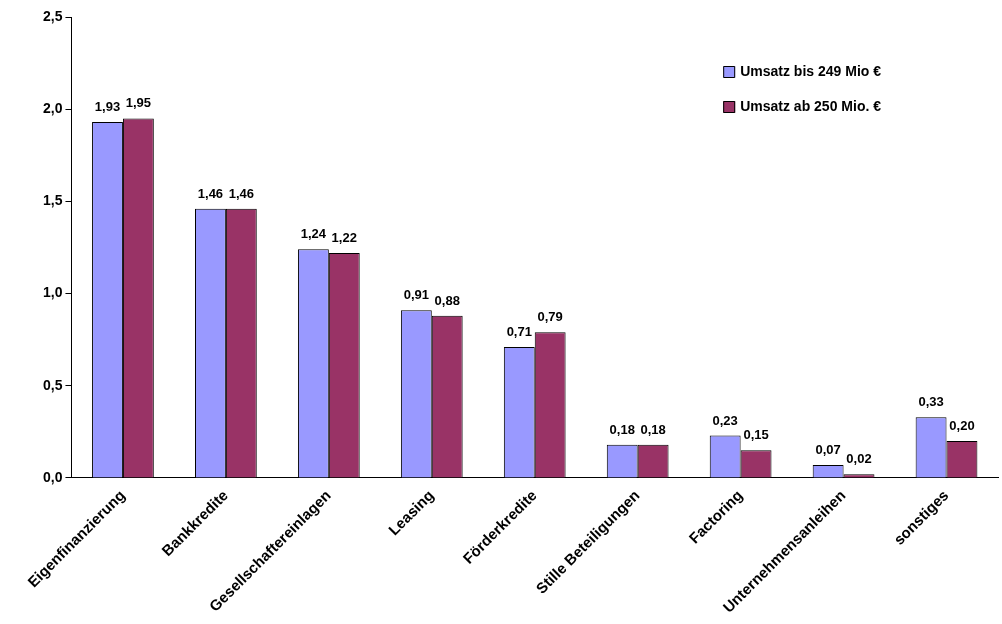 This screenshot has height=624, width=1002. Describe the element at coordinates (725, 420) in the screenshot. I see `data-label: 0,23` at that location.